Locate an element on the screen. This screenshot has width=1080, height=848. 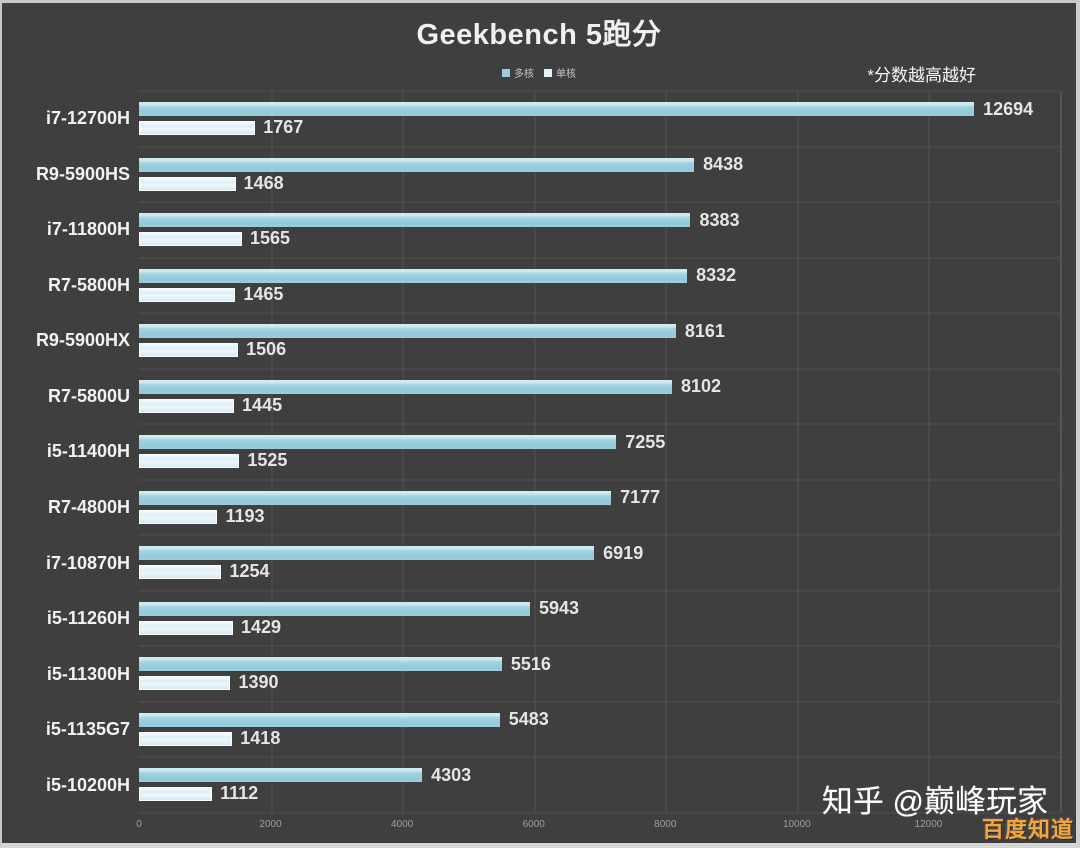
legend-item-multicore: 多核 is located at coordinates (518, 72).